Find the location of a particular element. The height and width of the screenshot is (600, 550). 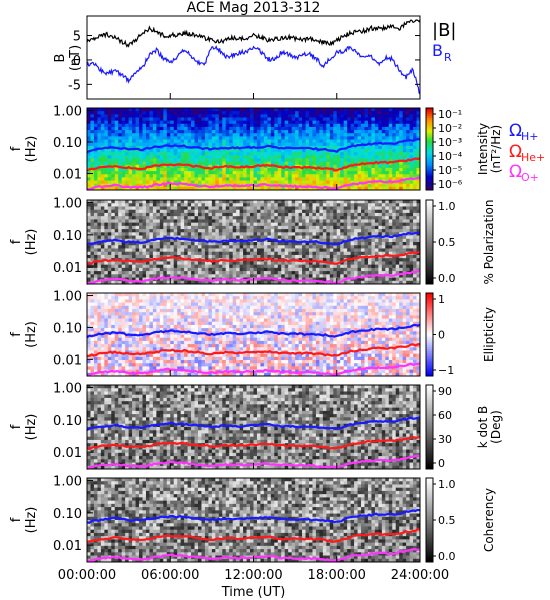

intensity-spectrogram is located at coordinates (254, 149).